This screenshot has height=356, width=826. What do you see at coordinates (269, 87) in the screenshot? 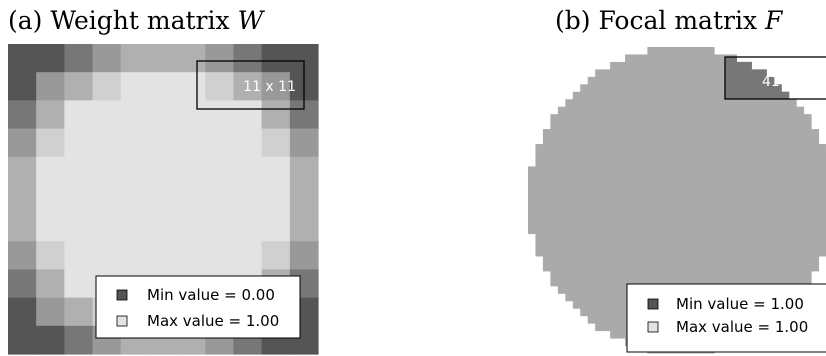
I see `size-label-a: 11 x 11` at bounding box center [269, 87].